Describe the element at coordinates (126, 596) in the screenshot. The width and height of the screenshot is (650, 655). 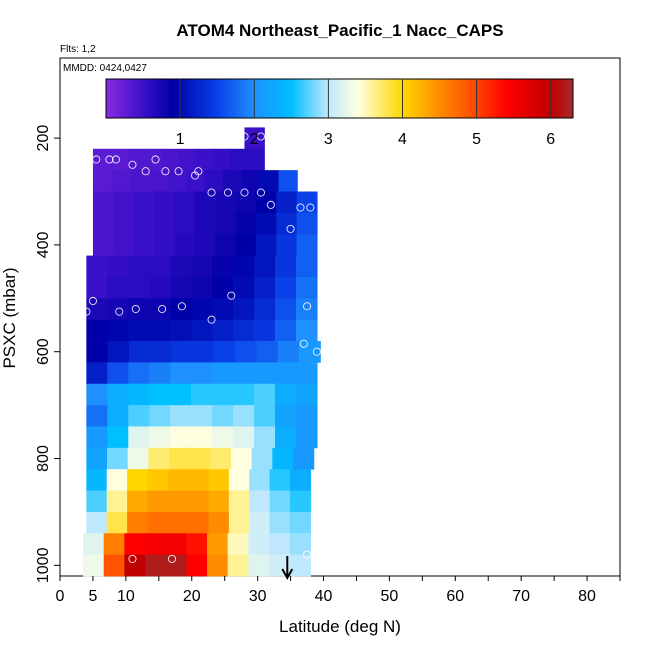
I see `x-tick-label: 10` at that location.